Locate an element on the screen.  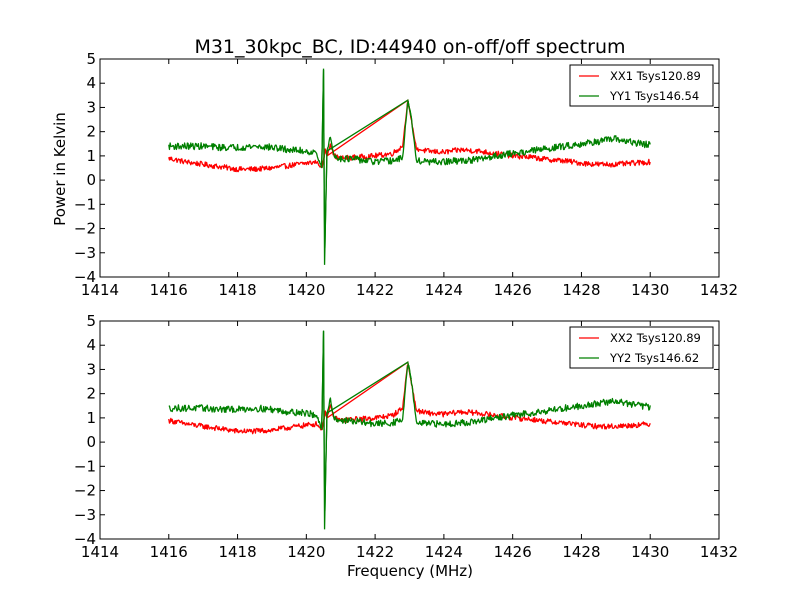
series-peak-yy2 is located at coordinates (366, 430).